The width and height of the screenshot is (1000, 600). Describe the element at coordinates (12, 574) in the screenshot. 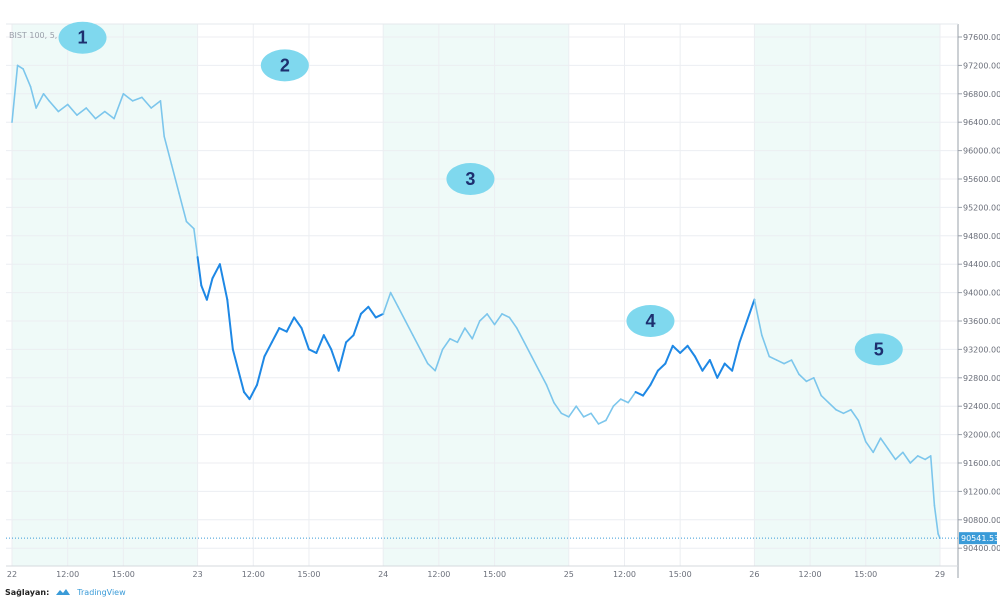

I see `x-tick-label: 22` at that location.